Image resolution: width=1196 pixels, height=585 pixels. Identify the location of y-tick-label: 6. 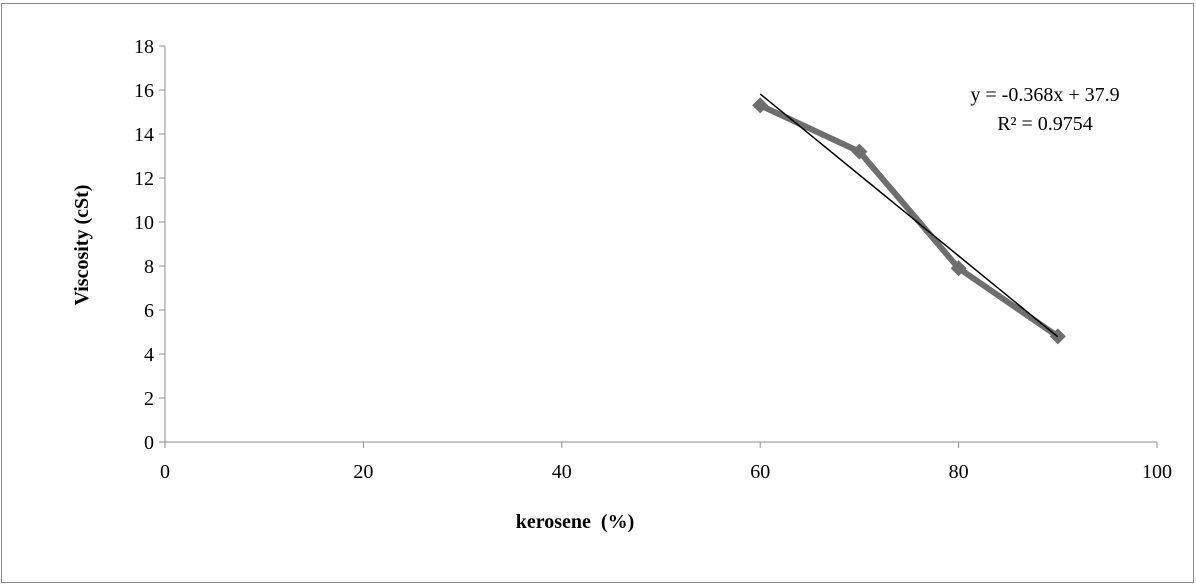
(149, 311).